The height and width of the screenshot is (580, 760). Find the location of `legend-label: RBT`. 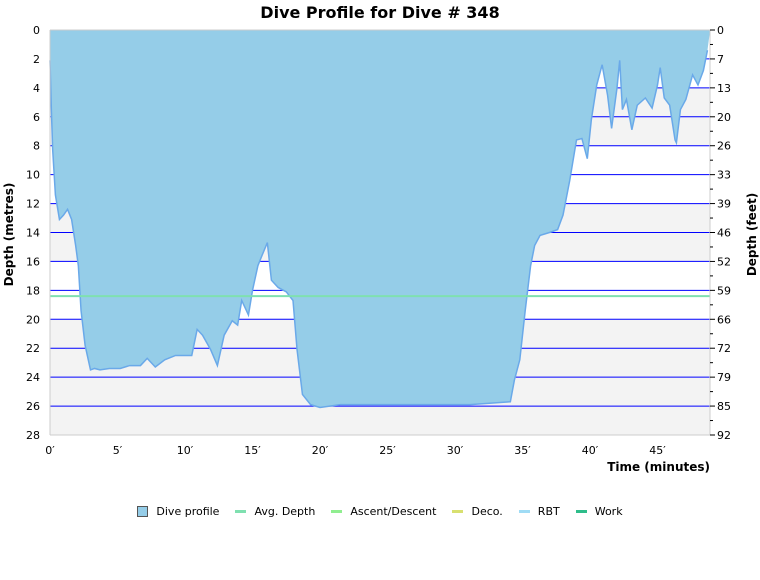

legend-label: RBT is located at coordinates (548, 511).